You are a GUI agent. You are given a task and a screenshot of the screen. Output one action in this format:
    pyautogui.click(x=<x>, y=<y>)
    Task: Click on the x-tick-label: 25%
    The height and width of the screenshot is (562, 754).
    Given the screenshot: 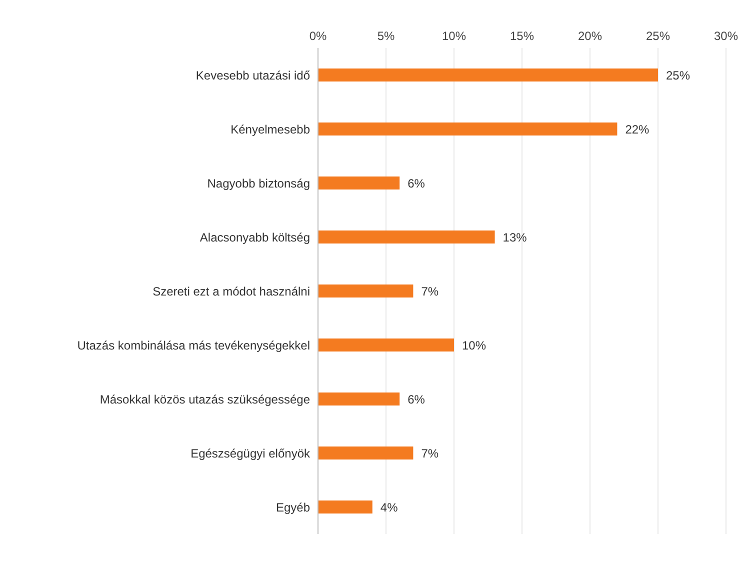 What is the action you would take?
    pyautogui.click(x=658, y=36)
    